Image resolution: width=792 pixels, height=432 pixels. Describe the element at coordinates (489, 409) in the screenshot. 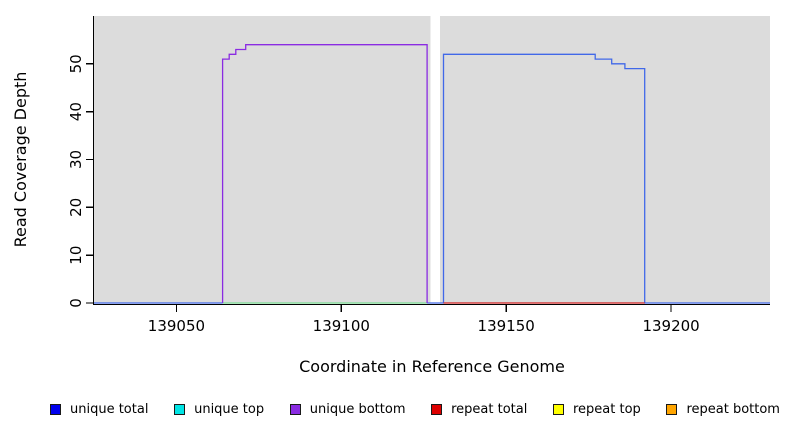

I see `legend-label-repeat-total: repeat total` at that location.